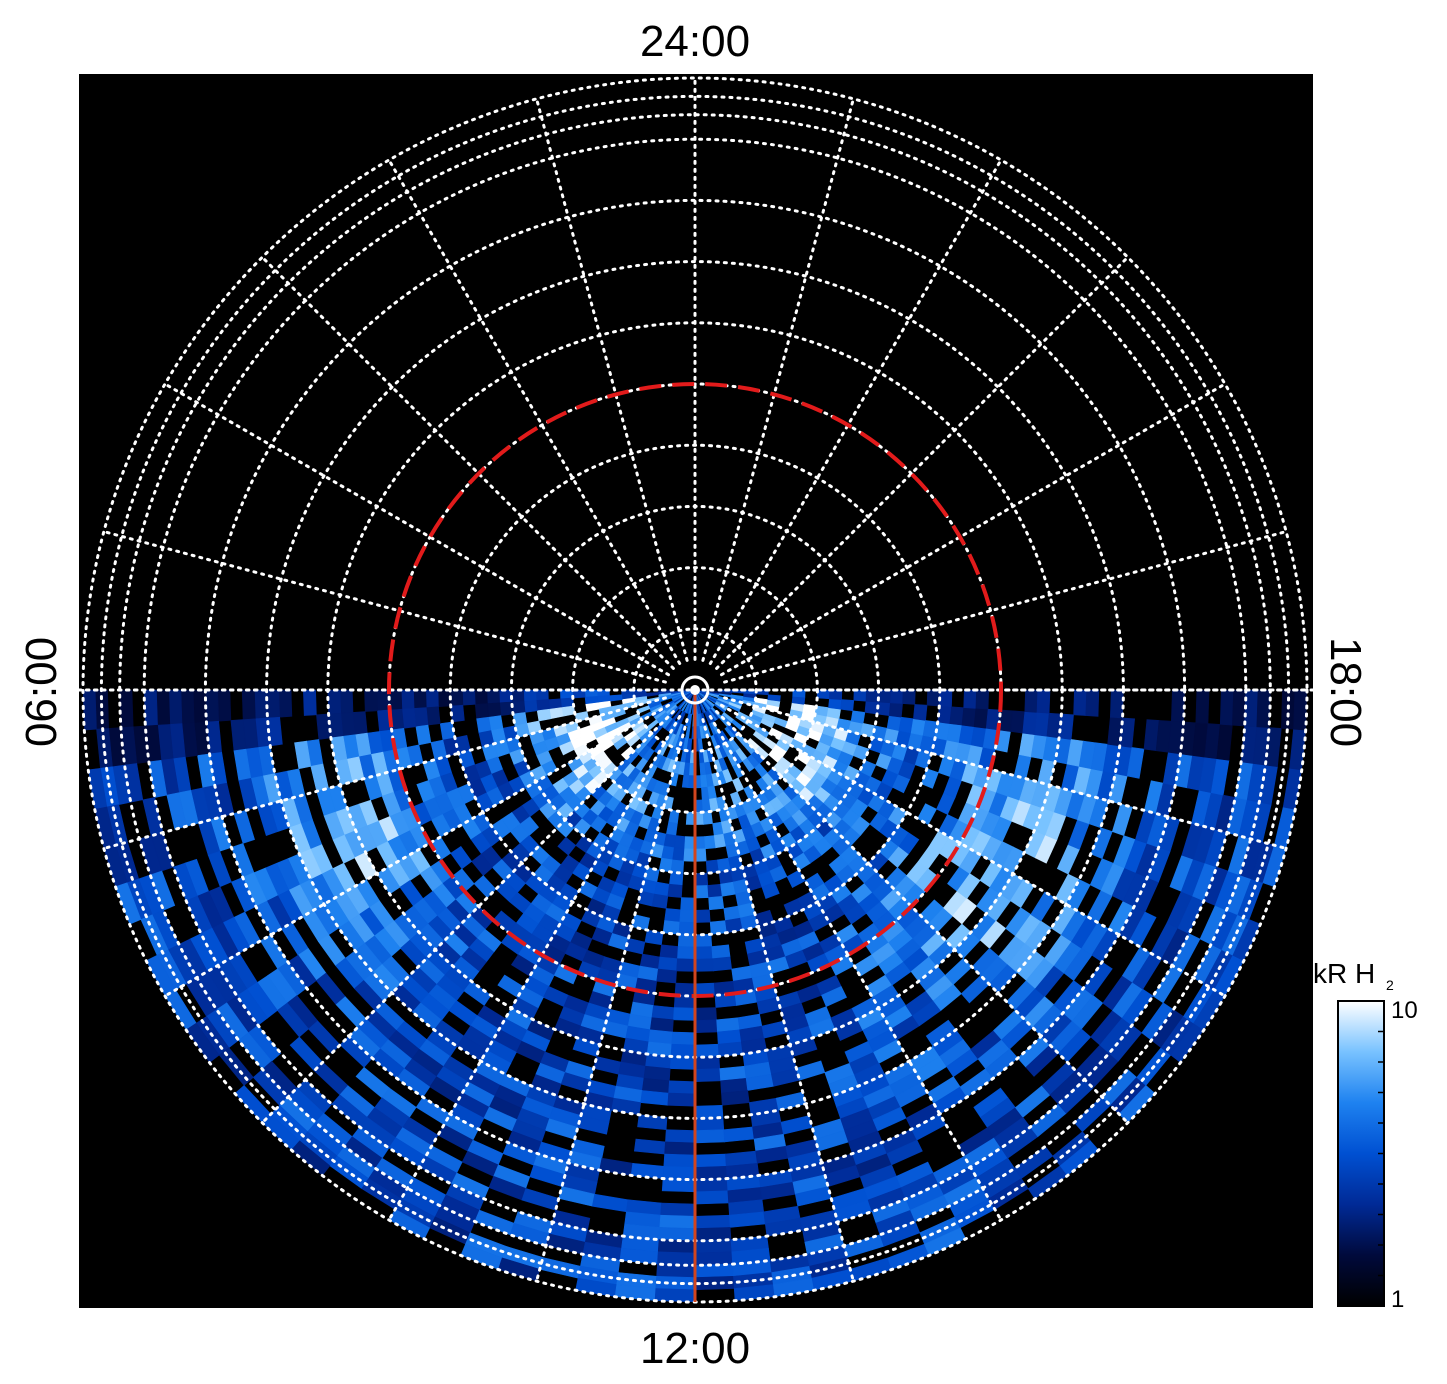 Image resolution: width=1447 pixels, height=1384 pixels. Describe the element at coordinates (1390, 985) in the screenshot. I see `colorbar-title-subscript: 2` at that location.